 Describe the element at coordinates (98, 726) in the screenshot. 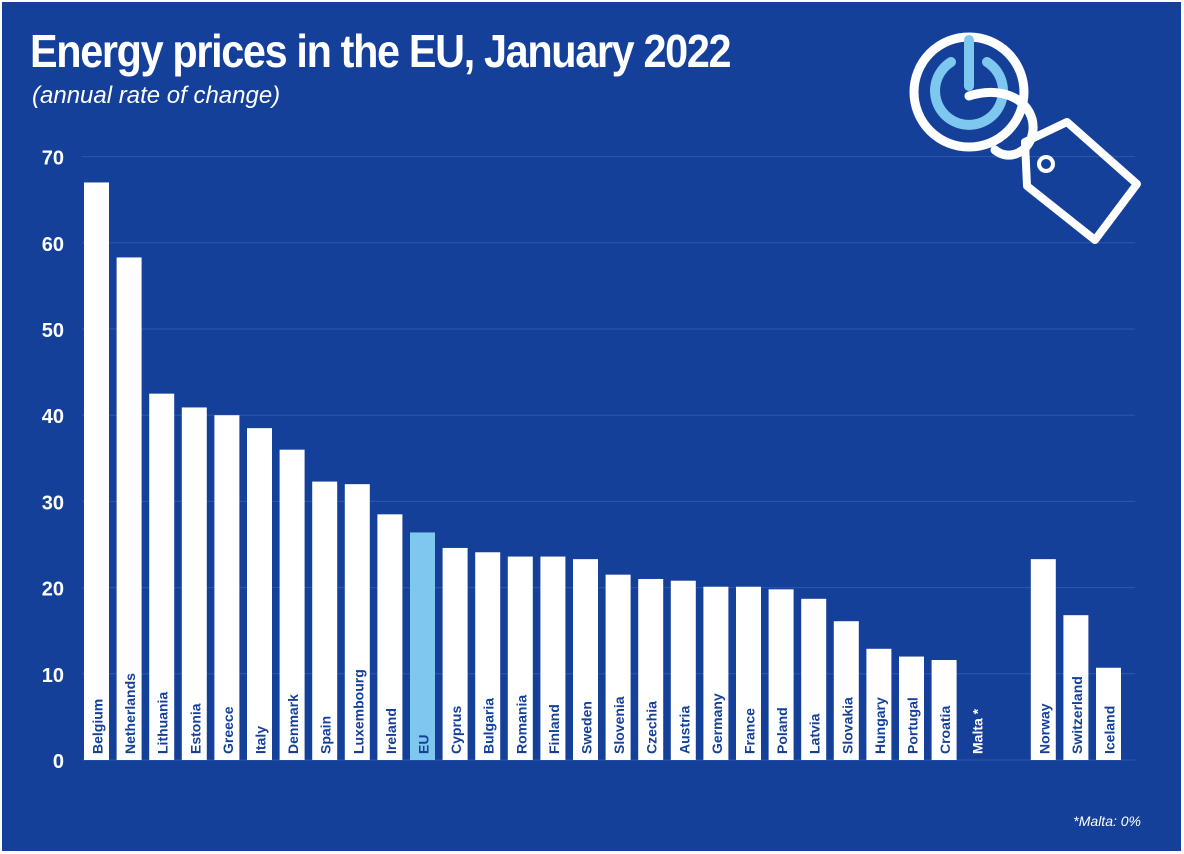

I see `category-label: Belgium` at that location.